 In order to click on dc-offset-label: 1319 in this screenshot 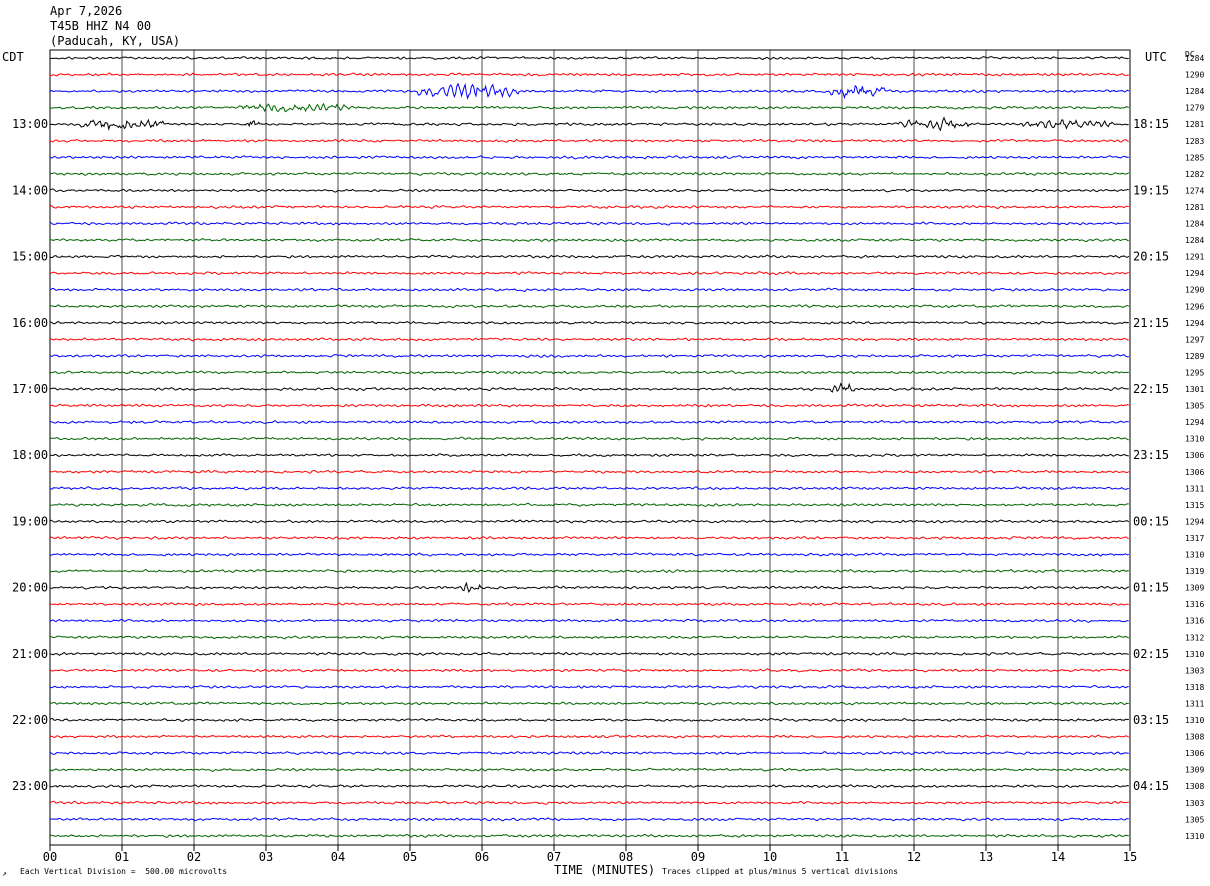, I will do `click(1194, 571)`.